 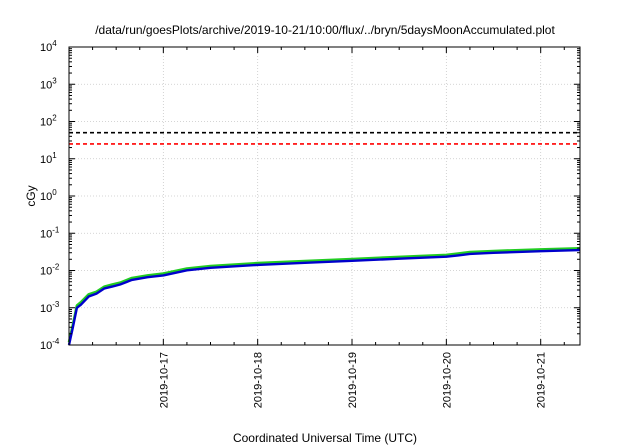 I want to click on y-tick-label: 10⁰, so click(x=48, y=195).